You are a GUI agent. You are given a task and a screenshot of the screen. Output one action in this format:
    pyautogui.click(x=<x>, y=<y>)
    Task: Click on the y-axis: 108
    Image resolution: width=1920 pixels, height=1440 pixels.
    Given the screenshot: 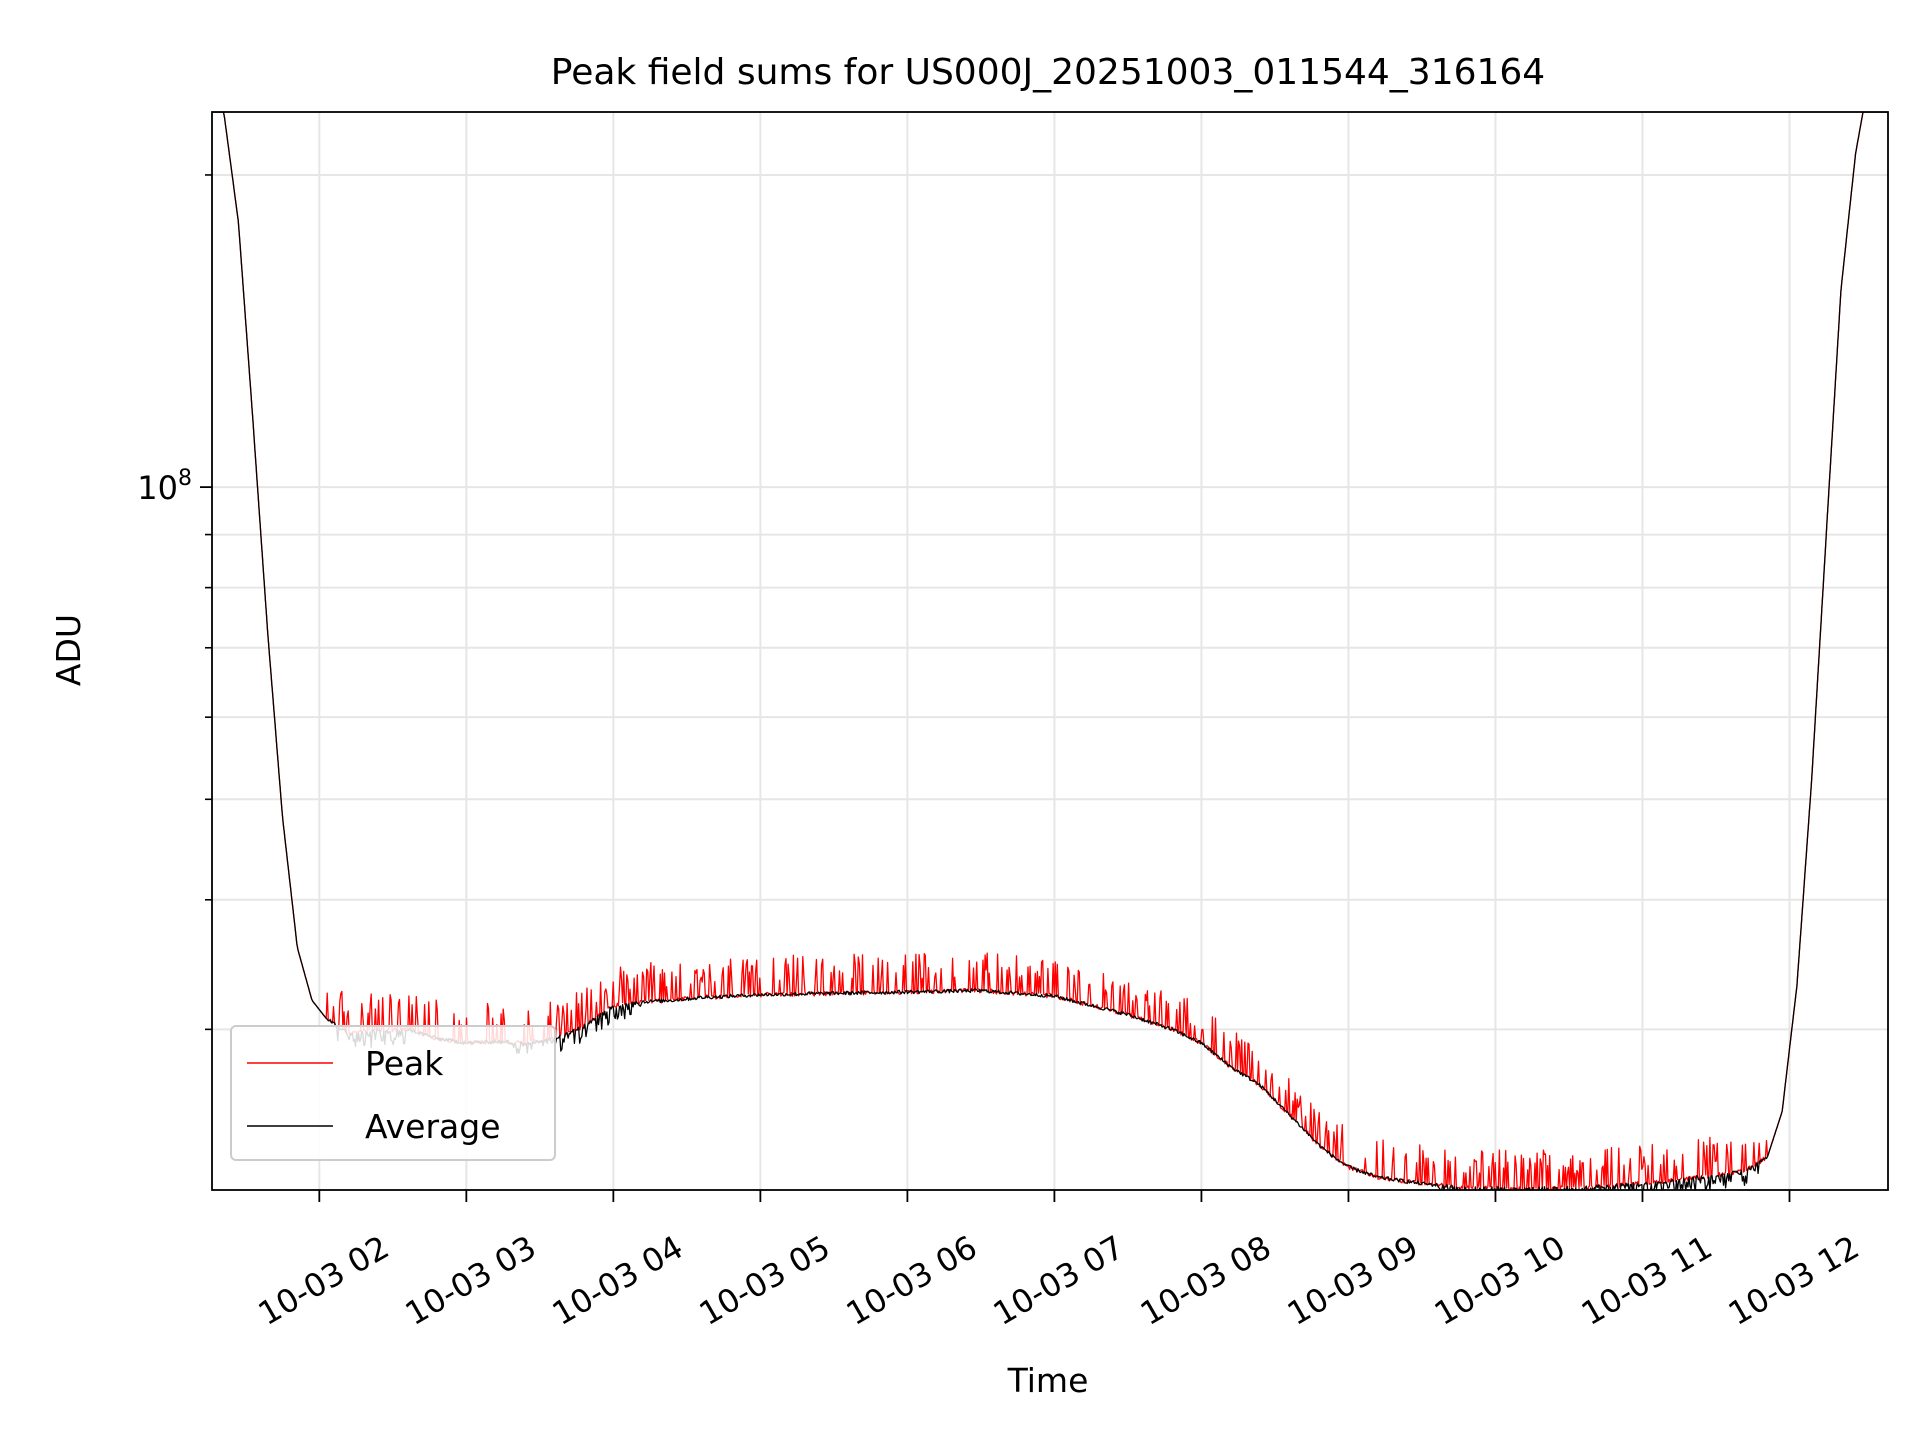 What is the action you would take?
    pyautogui.click(x=174, y=602)
    